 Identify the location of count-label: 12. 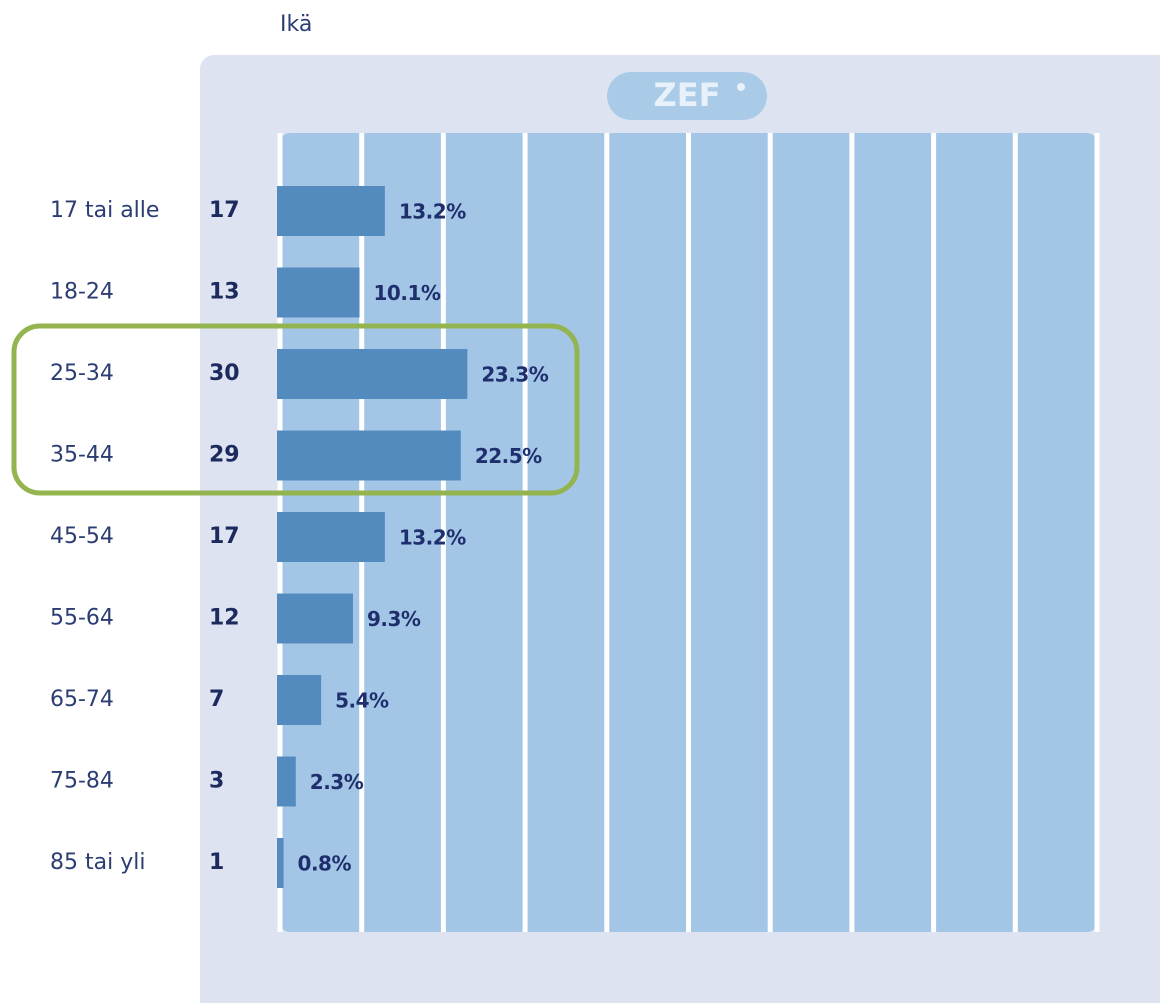
(224, 618).